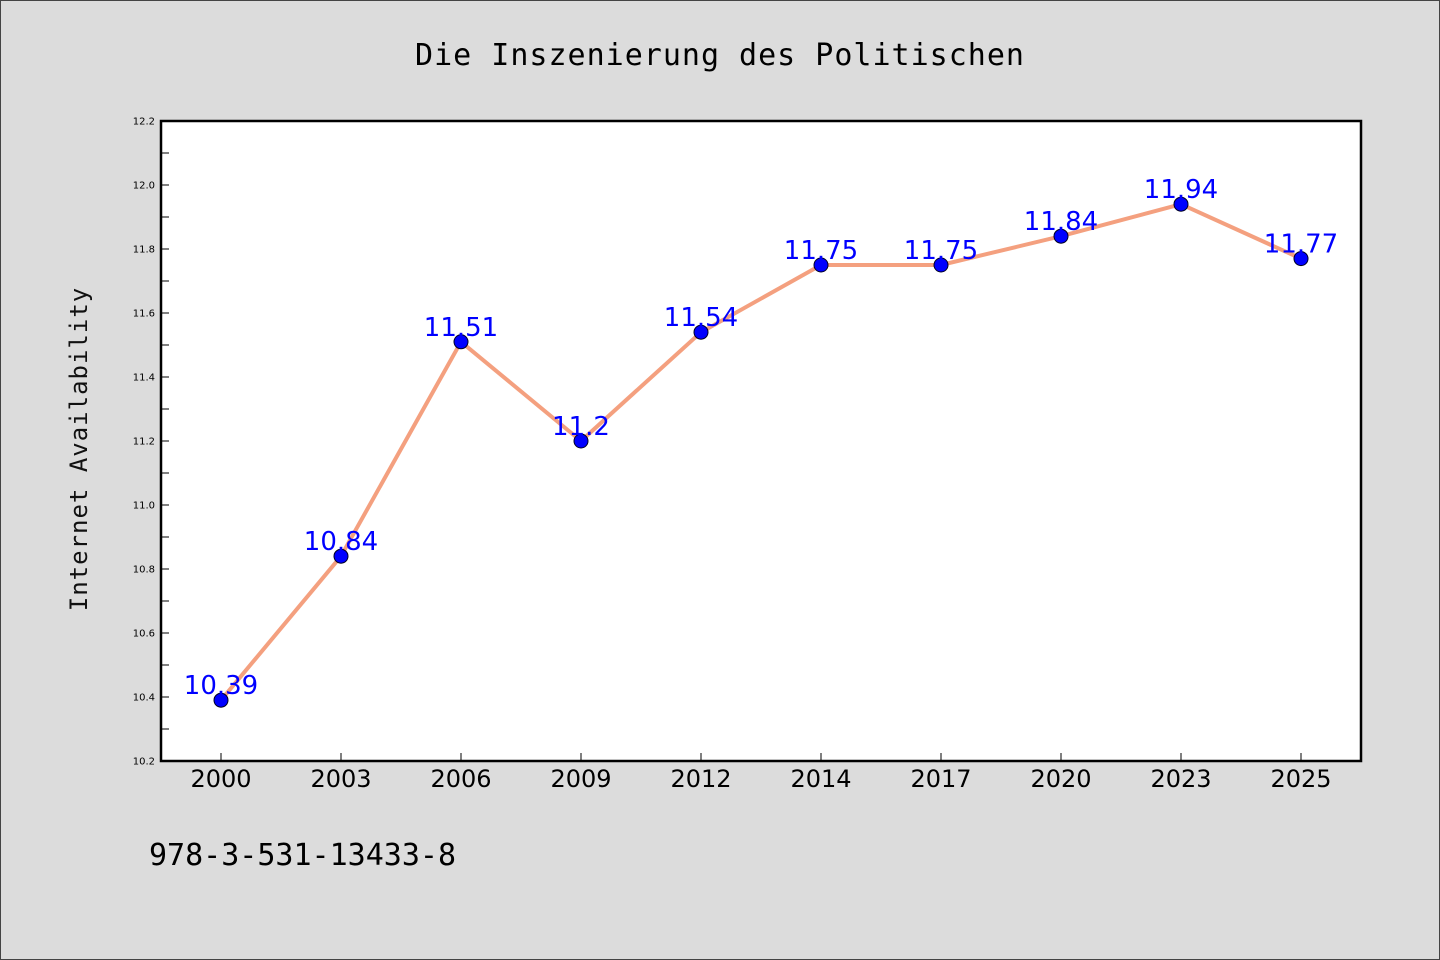 The image size is (1440, 960). Describe the element at coordinates (820, 779) in the screenshot. I see `x-tick-label: 2014` at that location.